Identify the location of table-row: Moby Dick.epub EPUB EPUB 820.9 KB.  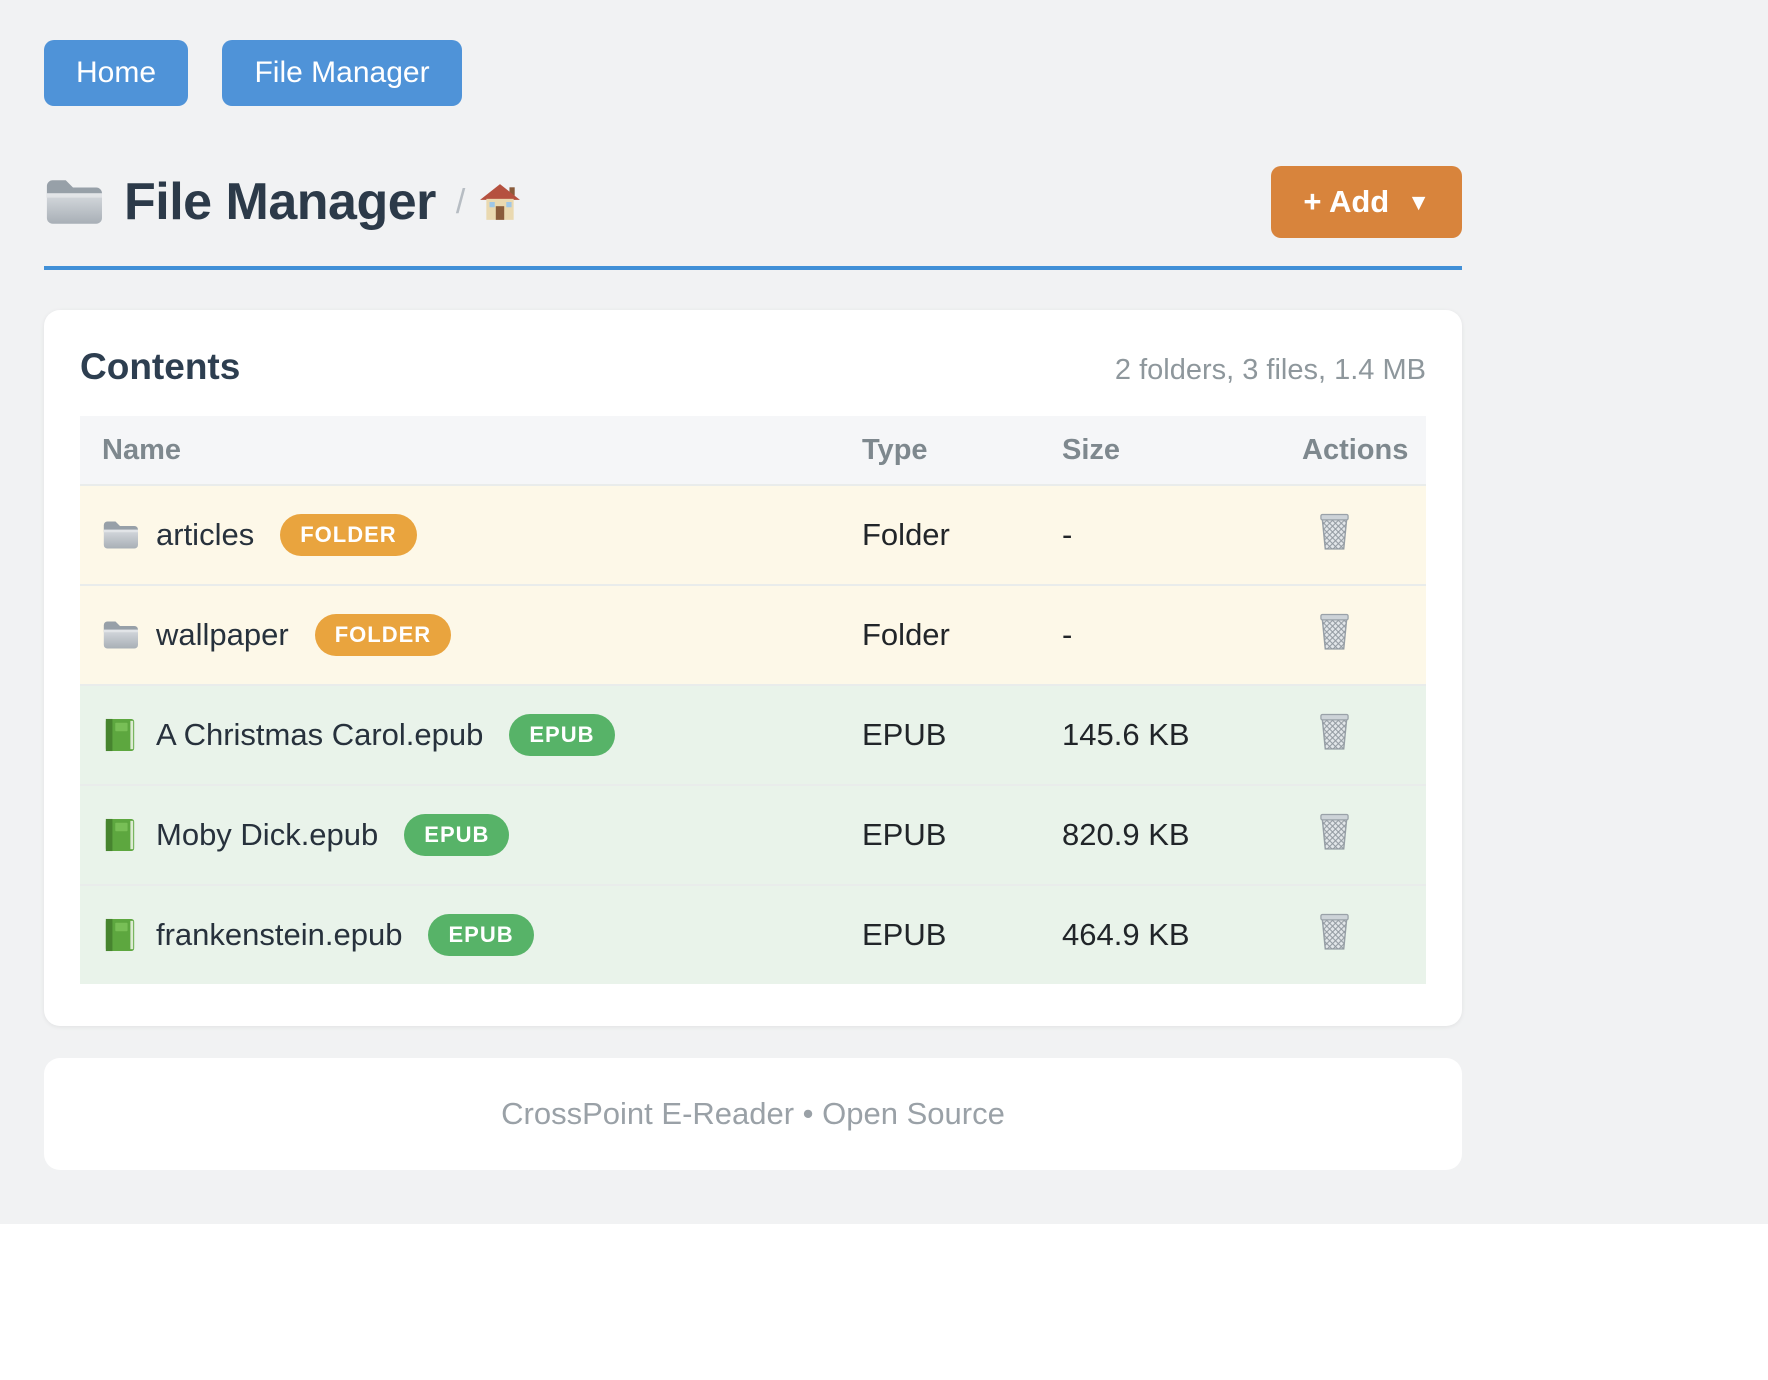
(753, 834).